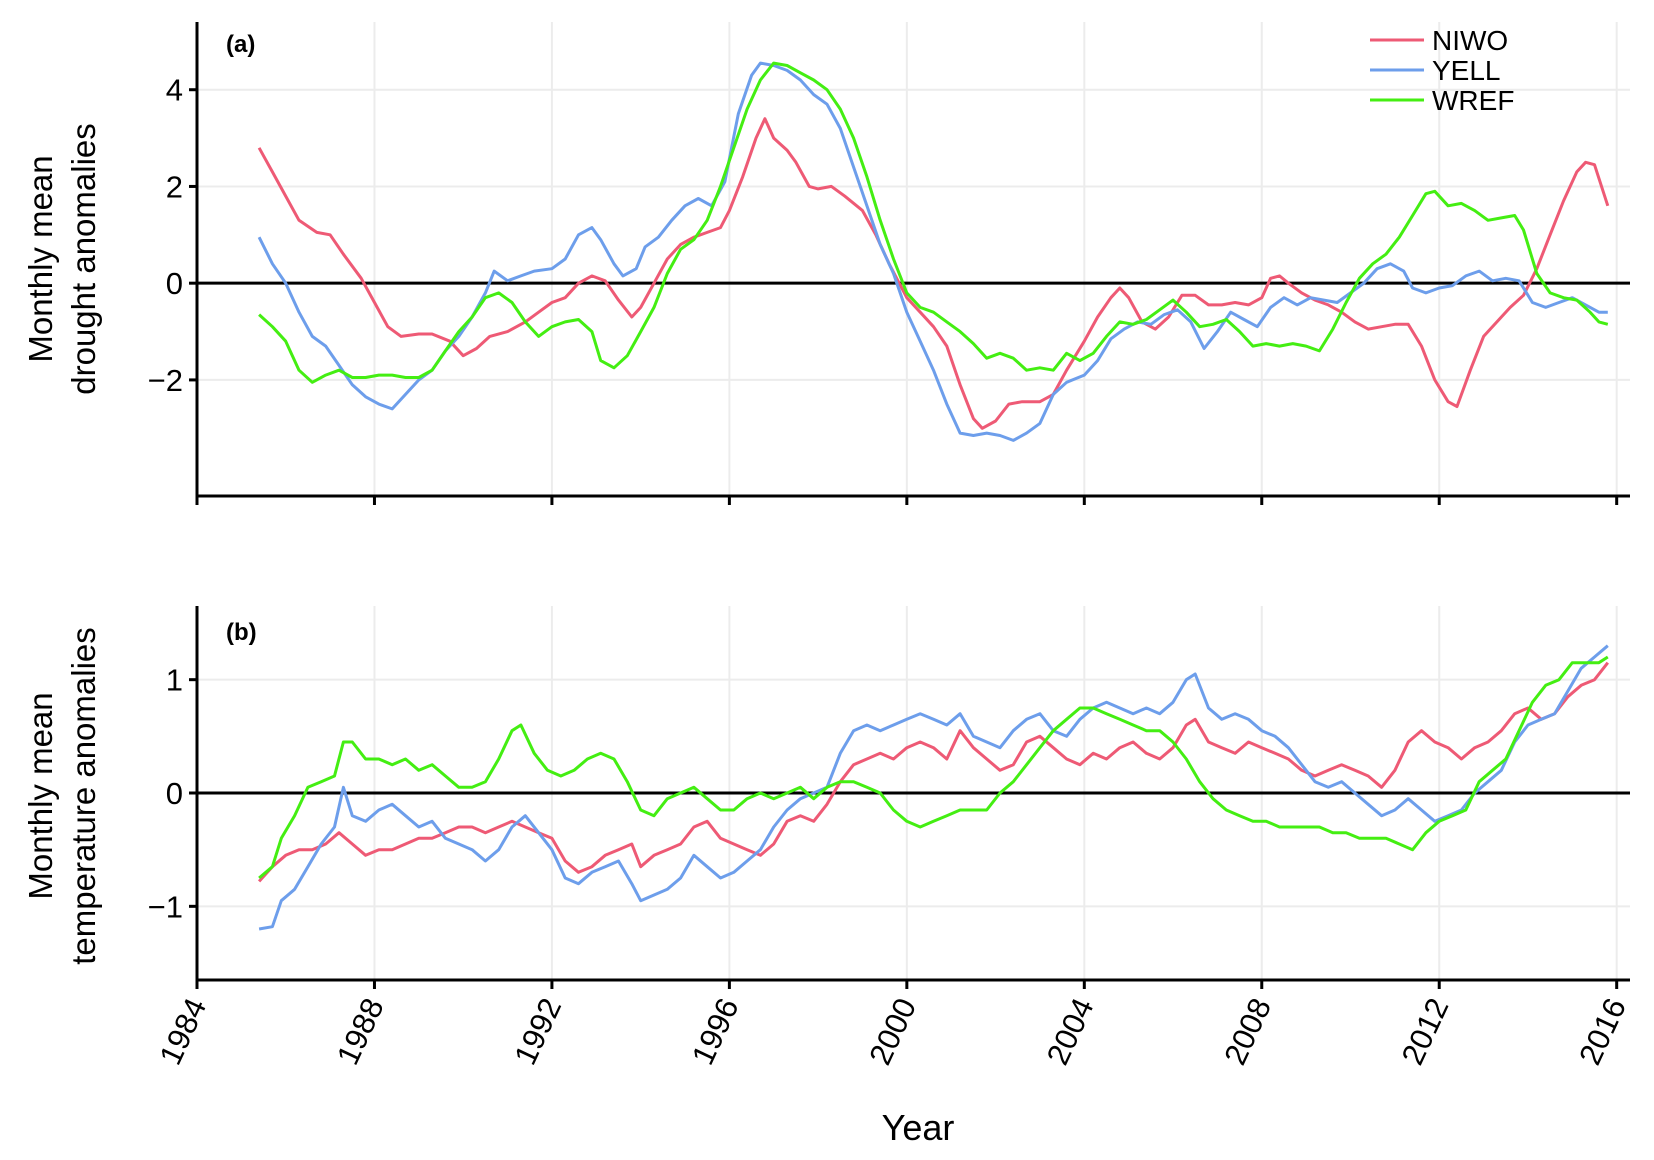 This screenshot has height=1160, width=1654. Describe the element at coordinates (165, 380) in the screenshot. I see `y-tick-label: −2` at that location.